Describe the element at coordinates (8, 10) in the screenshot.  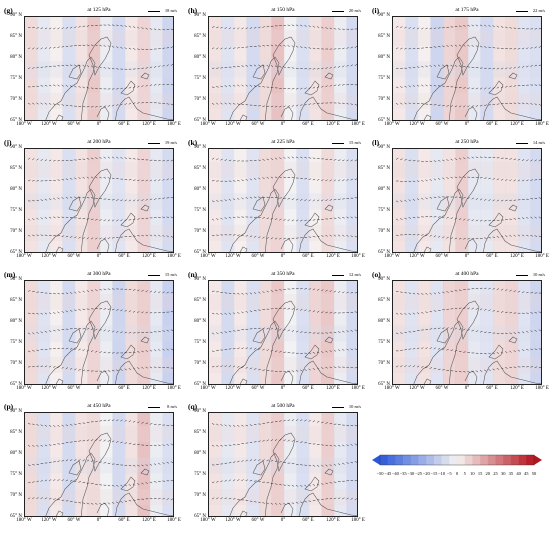
I see `panel-label: (g)` at that location.